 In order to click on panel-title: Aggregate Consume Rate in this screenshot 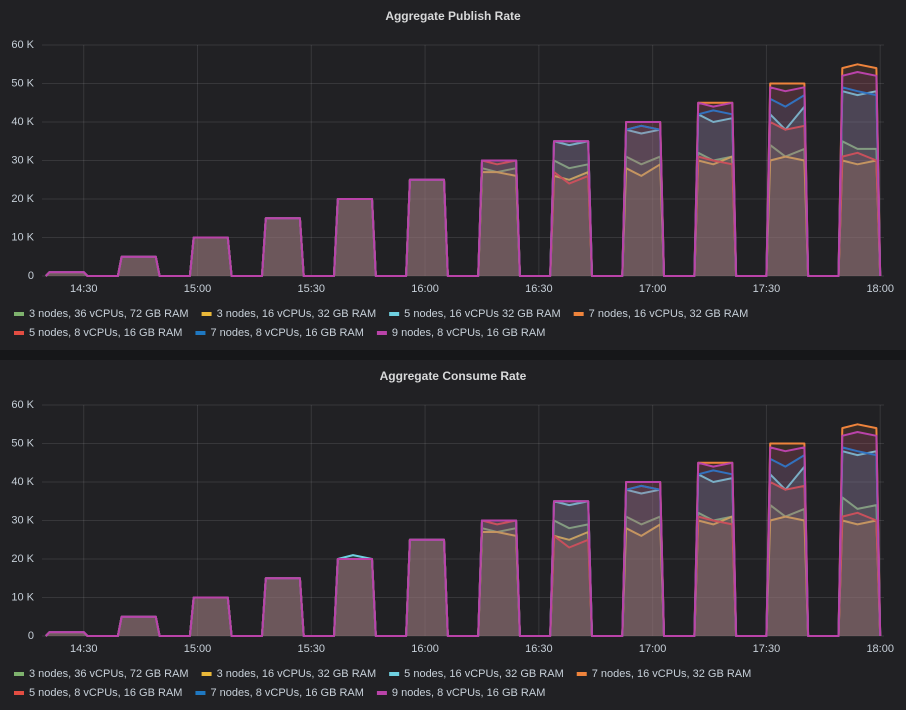, I will do `click(453, 376)`.